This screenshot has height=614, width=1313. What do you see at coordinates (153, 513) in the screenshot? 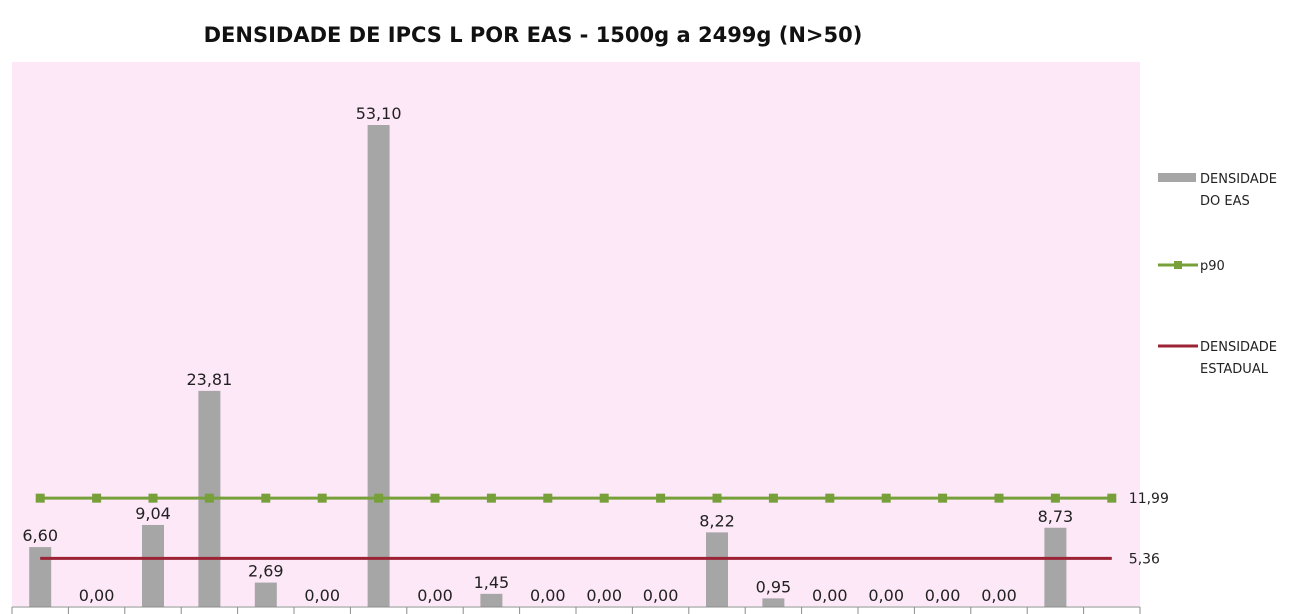
I see `bar-value-label: 9,04` at bounding box center [153, 513].